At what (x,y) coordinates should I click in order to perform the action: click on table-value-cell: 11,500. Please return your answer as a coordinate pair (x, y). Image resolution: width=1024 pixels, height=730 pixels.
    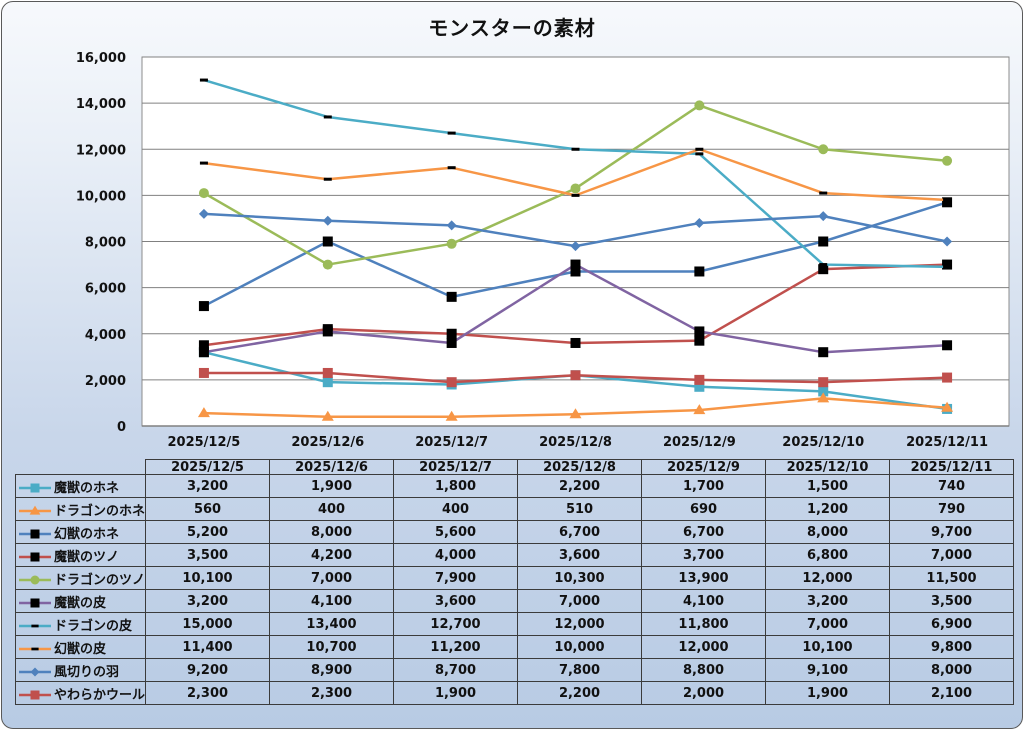
    Looking at the image, I should click on (952, 578).